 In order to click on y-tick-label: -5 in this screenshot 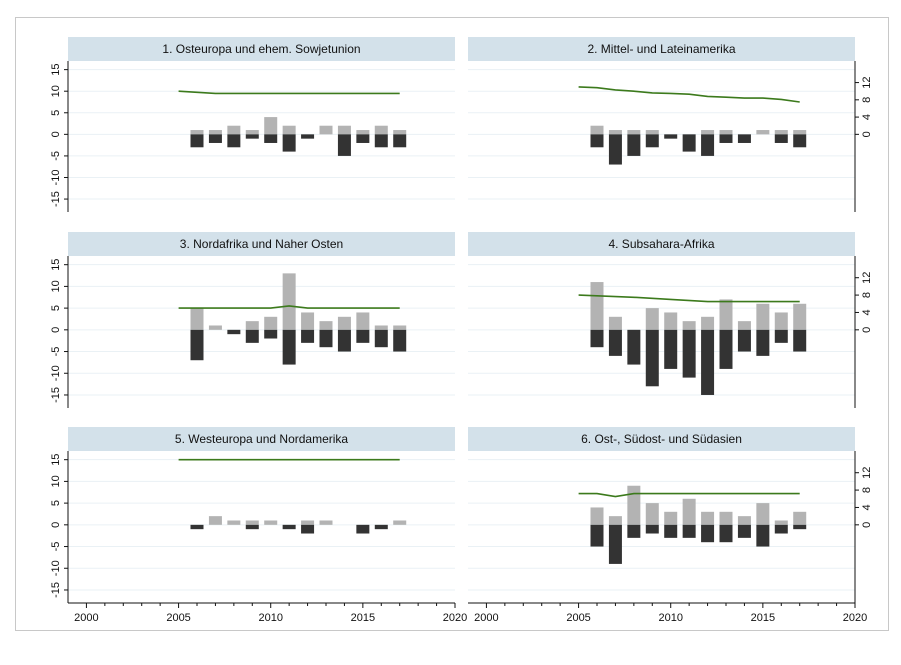, I will do `click(56, 156)`.